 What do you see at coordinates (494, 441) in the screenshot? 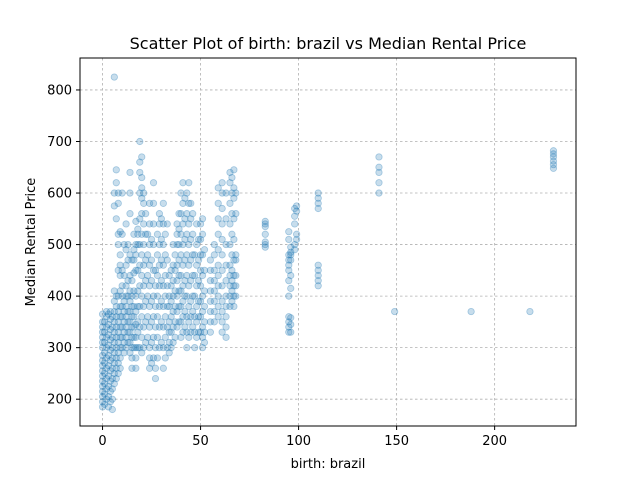
I see `x-tick-label: 200` at bounding box center [494, 441].